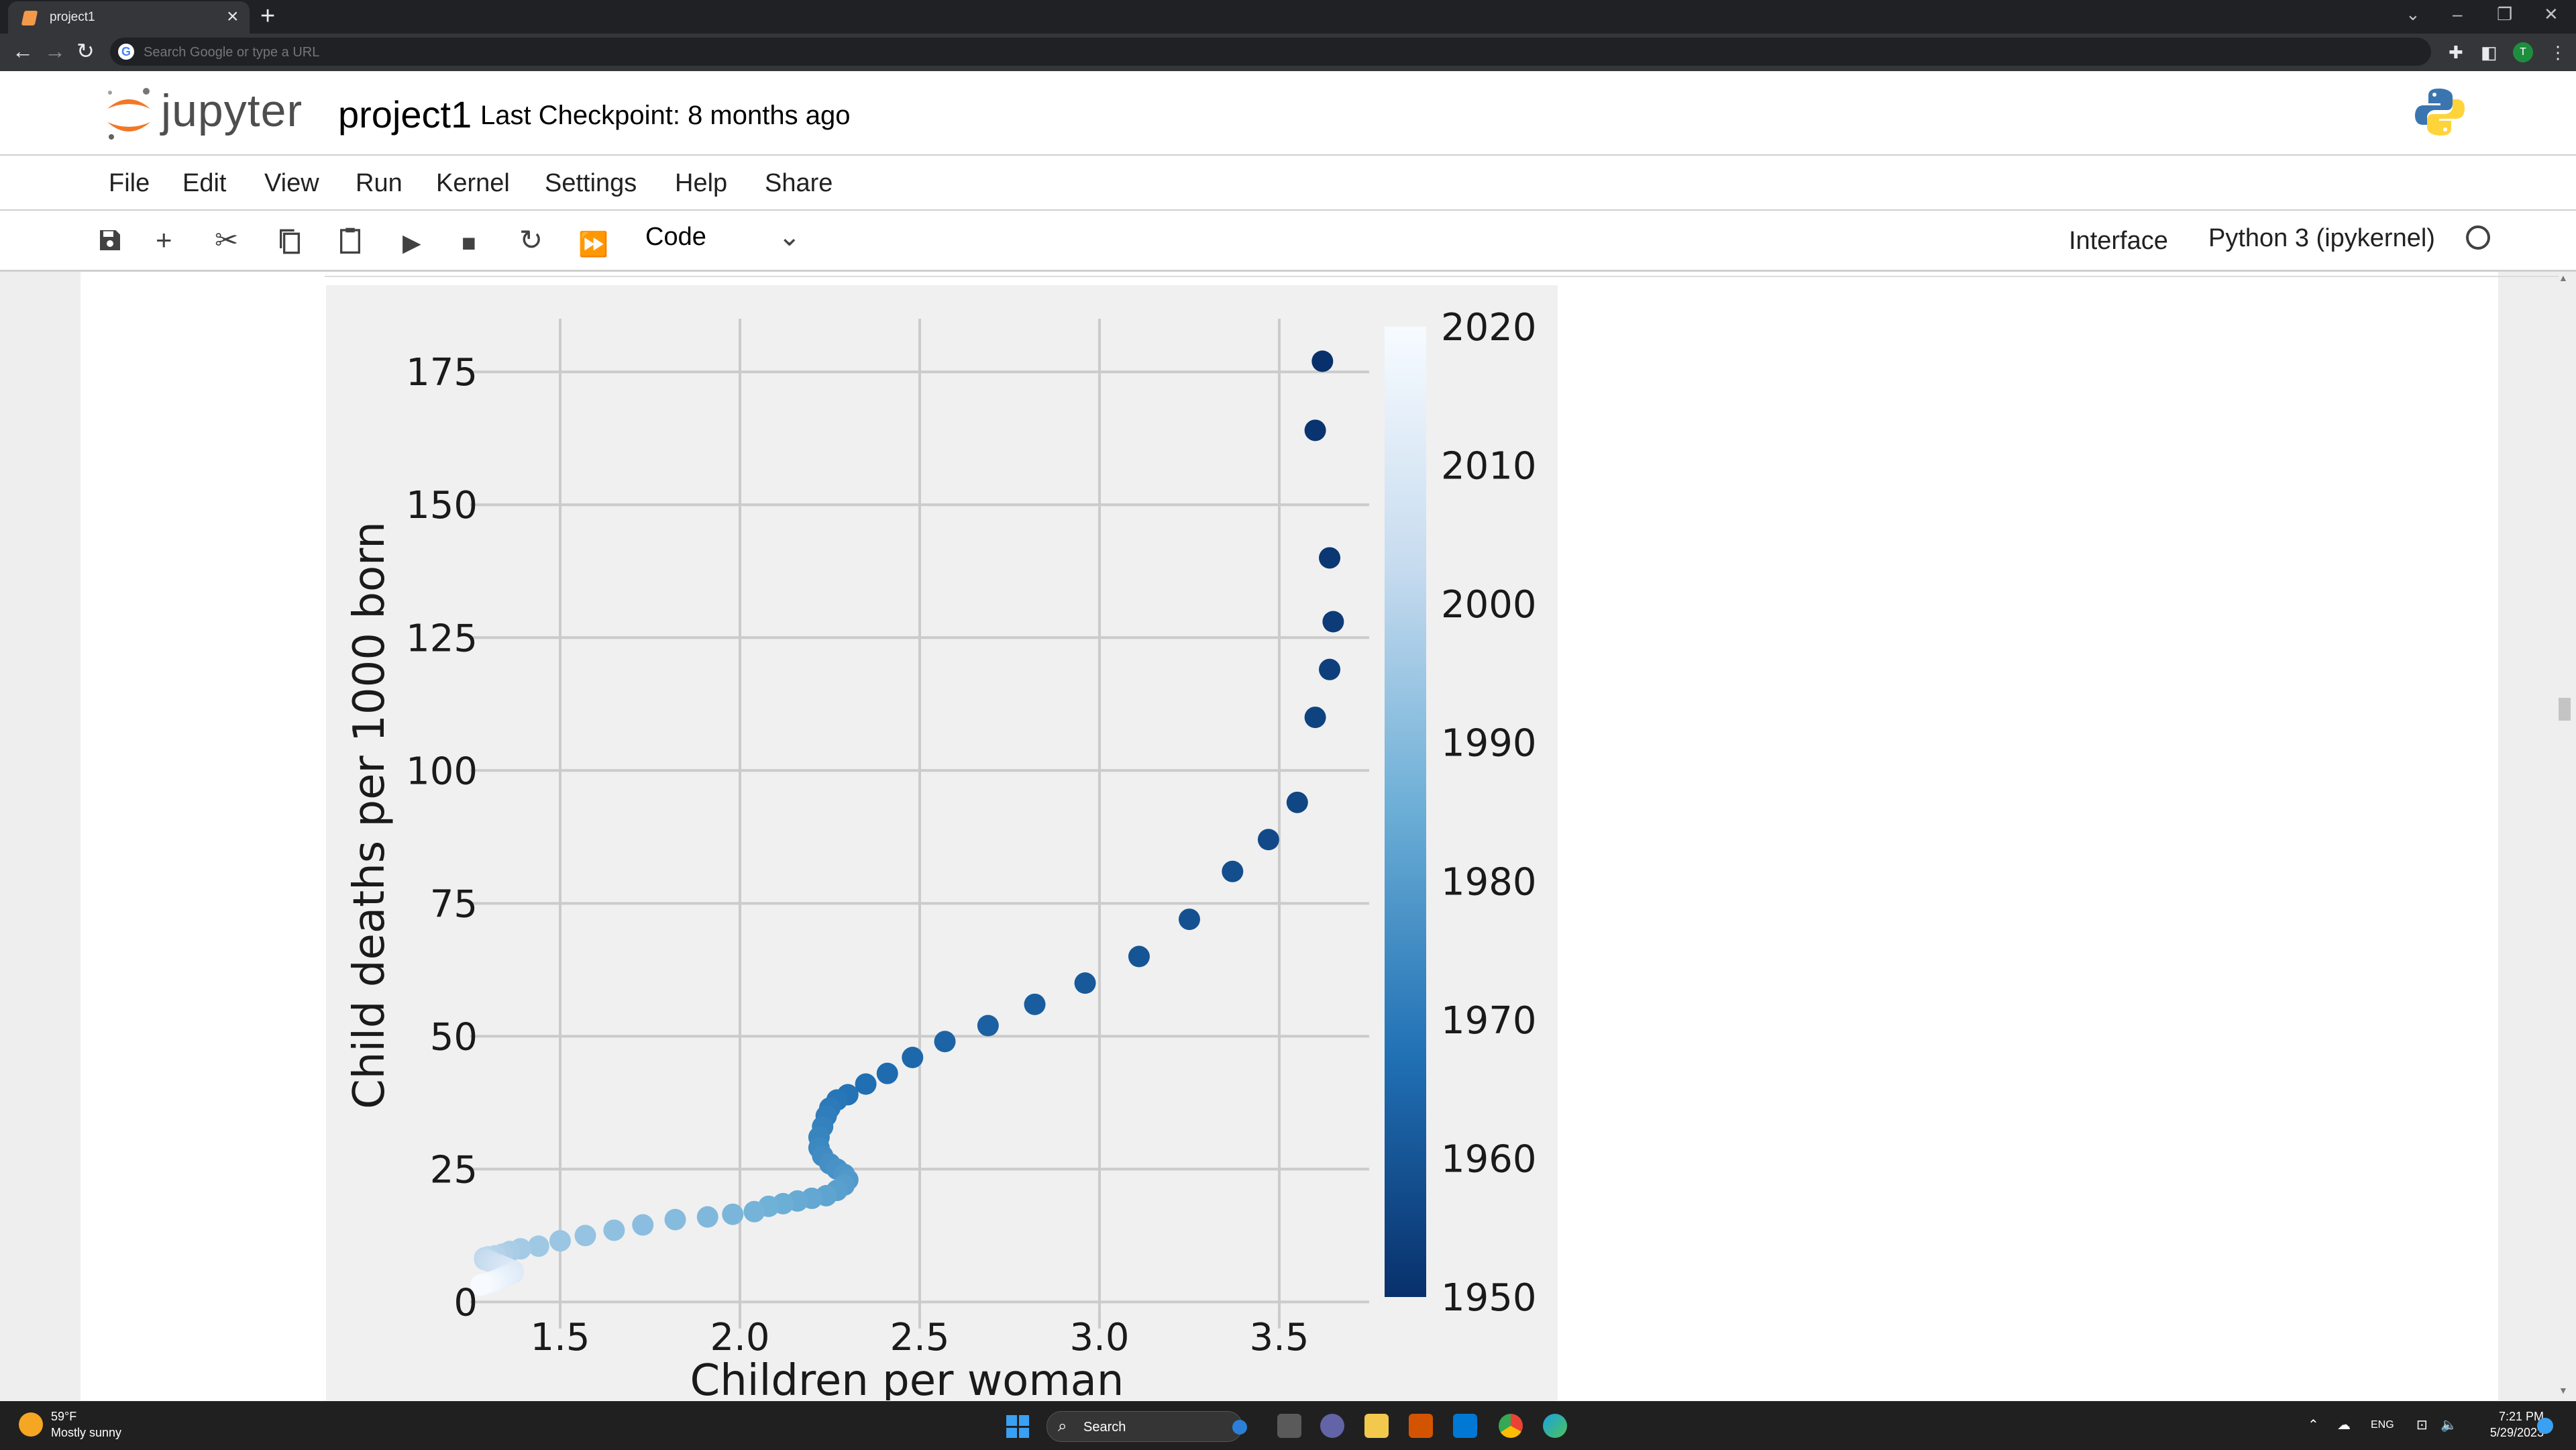 This screenshot has width=2576, height=1450. What do you see at coordinates (1555, 1426) in the screenshot?
I see `edge-icon` at bounding box center [1555, 1426].